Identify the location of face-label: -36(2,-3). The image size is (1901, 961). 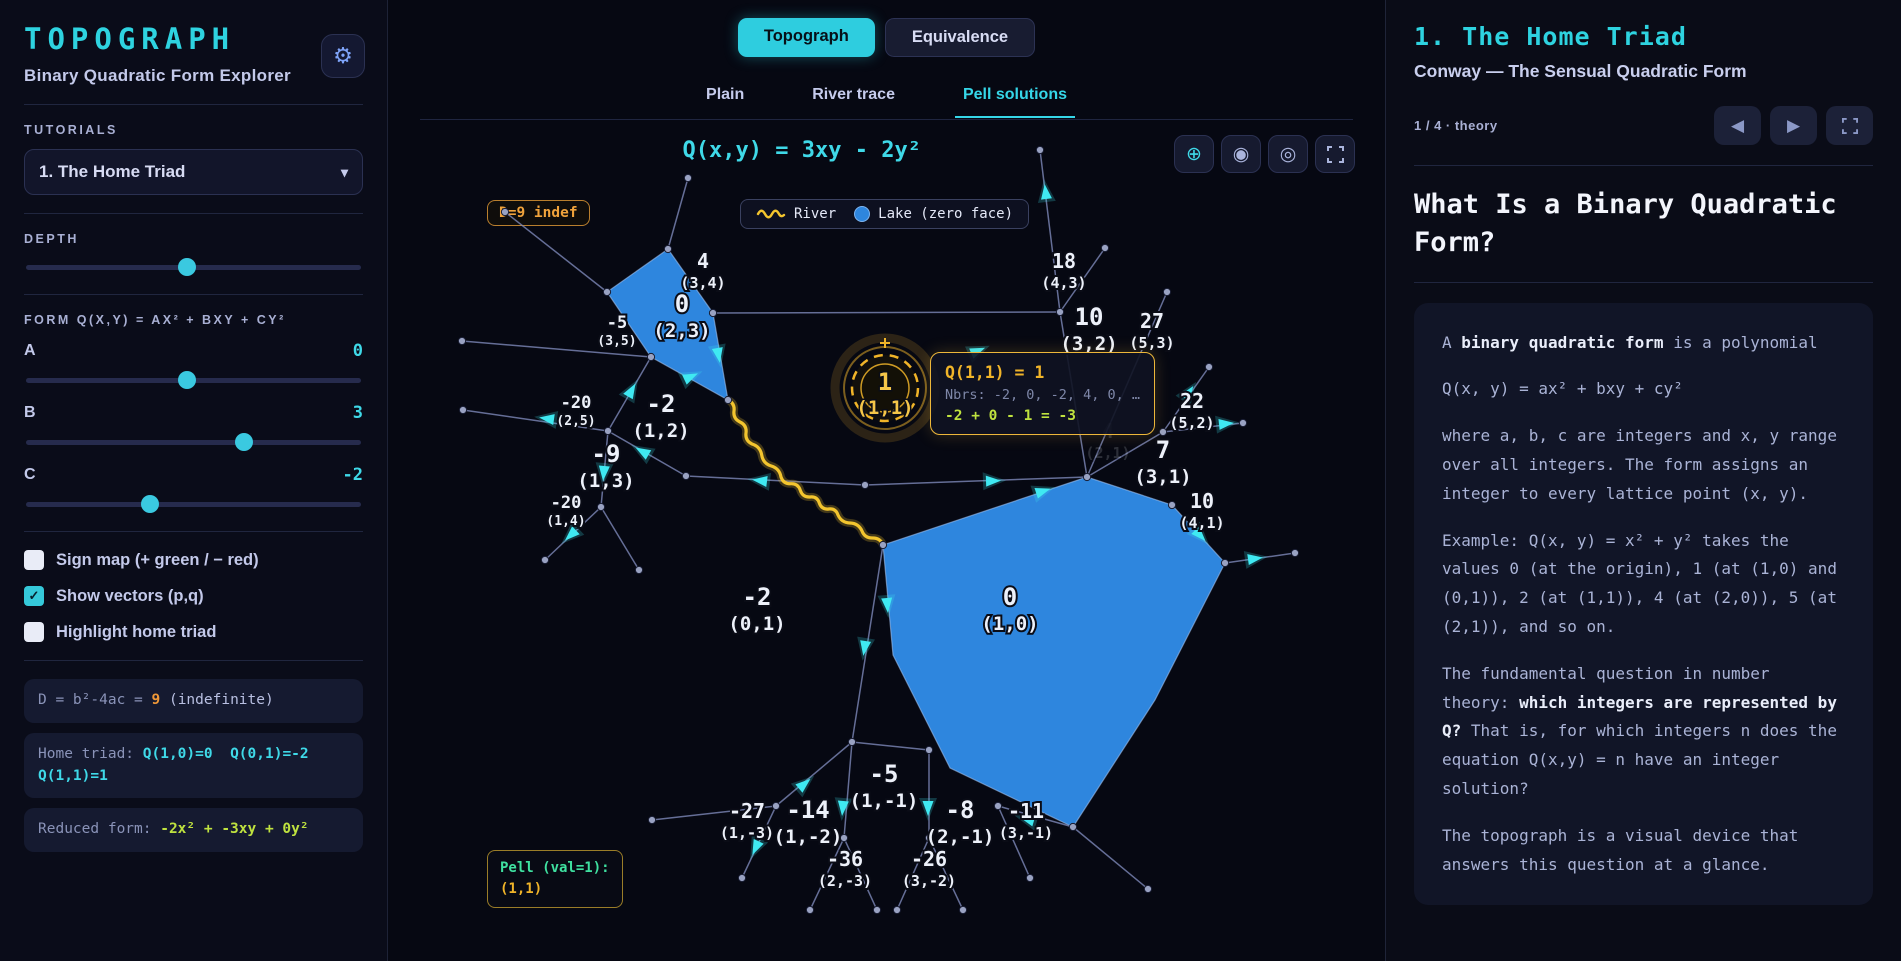
(845, 868).